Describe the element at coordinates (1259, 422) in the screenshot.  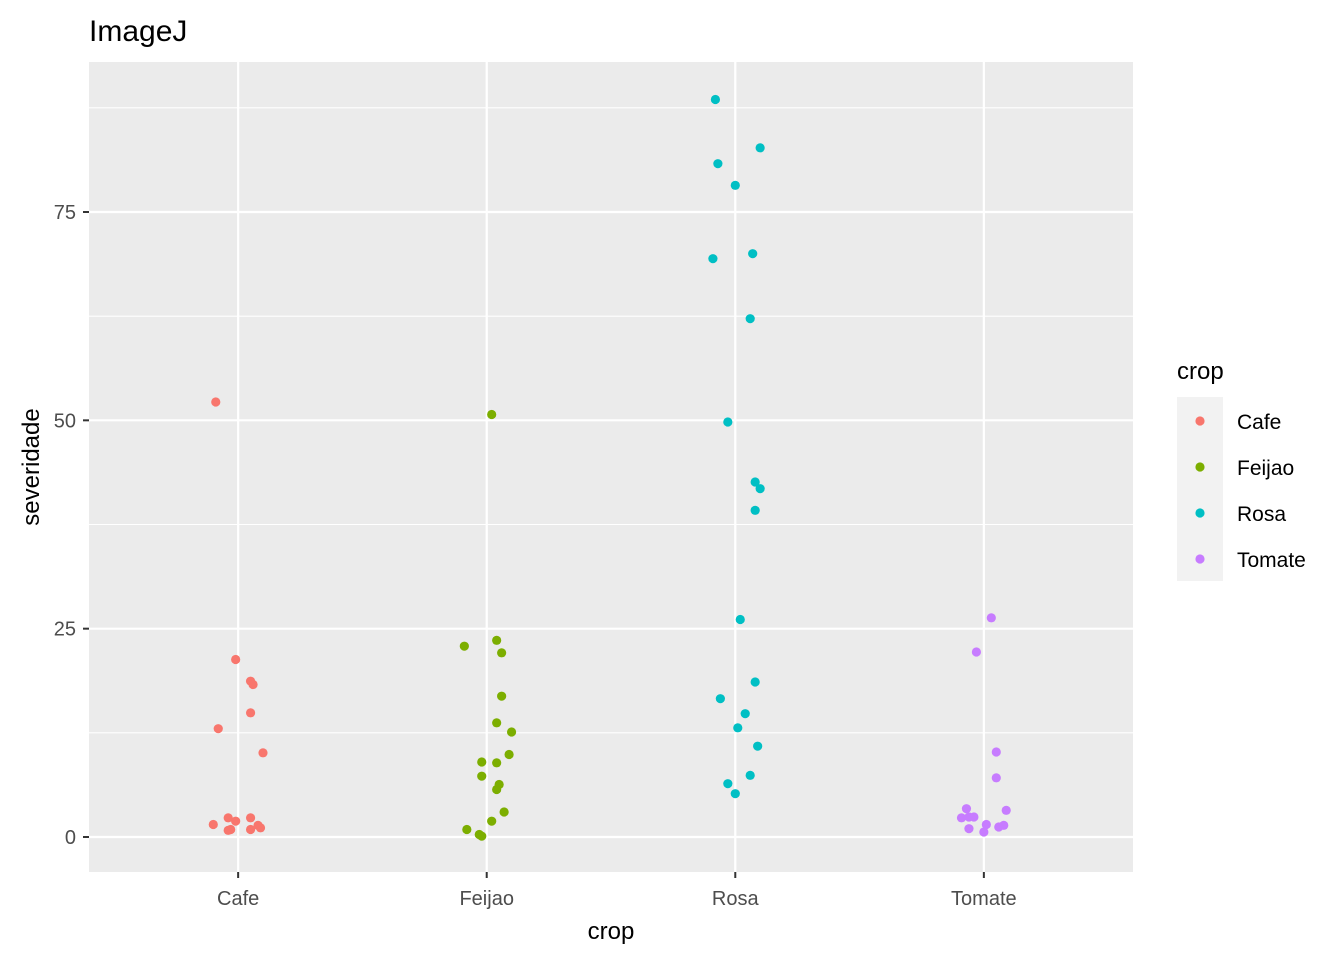
I see `legend-label: Cafe` at that location.